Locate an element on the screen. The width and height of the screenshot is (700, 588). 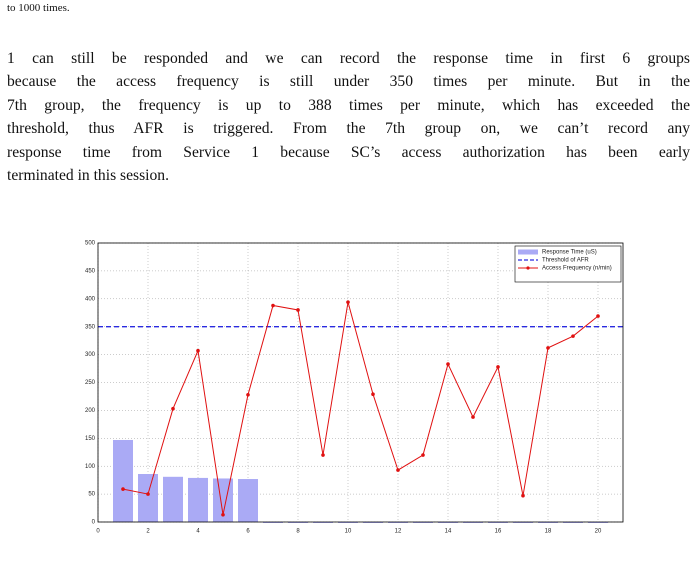
y-tick-label: 0 is located at coordinates (94, 523).